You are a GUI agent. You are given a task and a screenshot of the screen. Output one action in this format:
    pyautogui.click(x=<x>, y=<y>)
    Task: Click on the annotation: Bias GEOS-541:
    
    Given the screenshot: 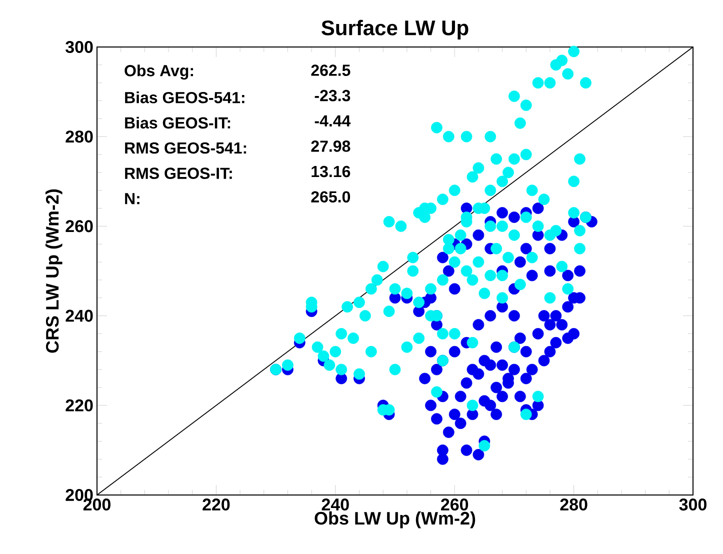 What is the action you would take?
    pyautogui.click(x=184, y=98)
    